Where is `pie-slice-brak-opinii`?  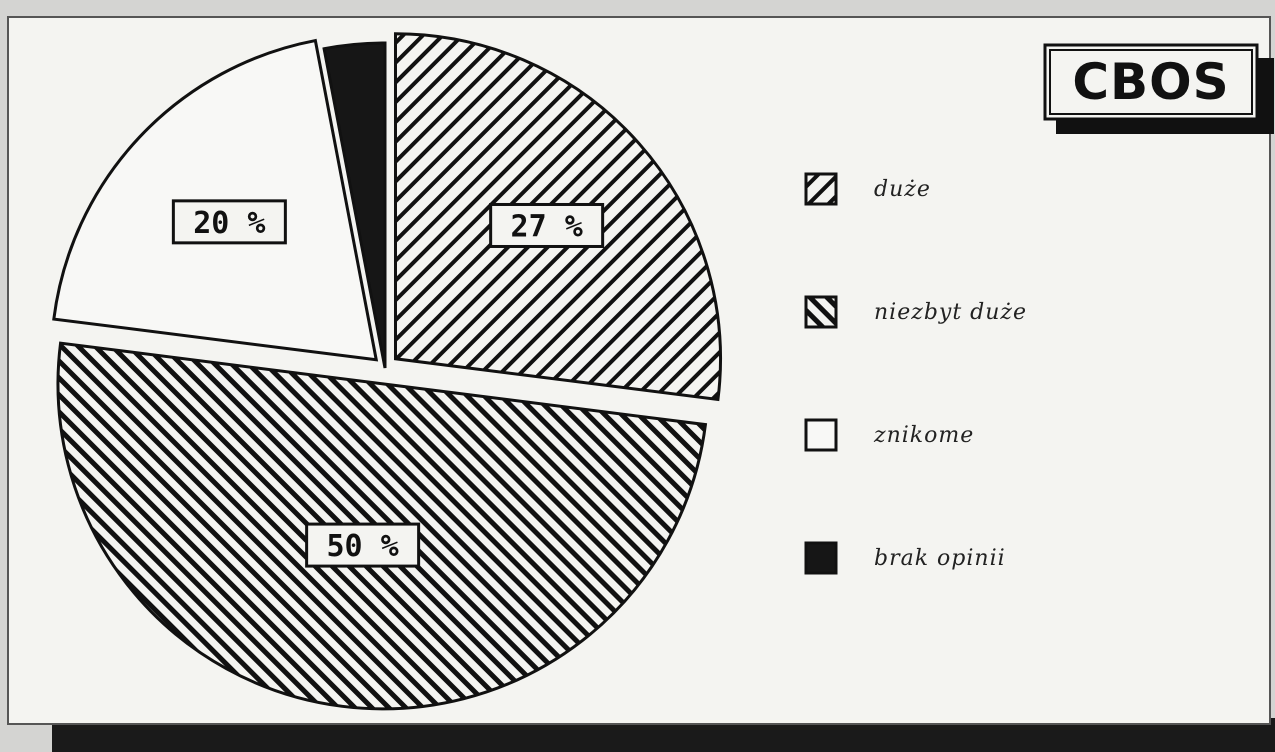
pie-slice-brak-opinii is located at coordinates (354, 205).